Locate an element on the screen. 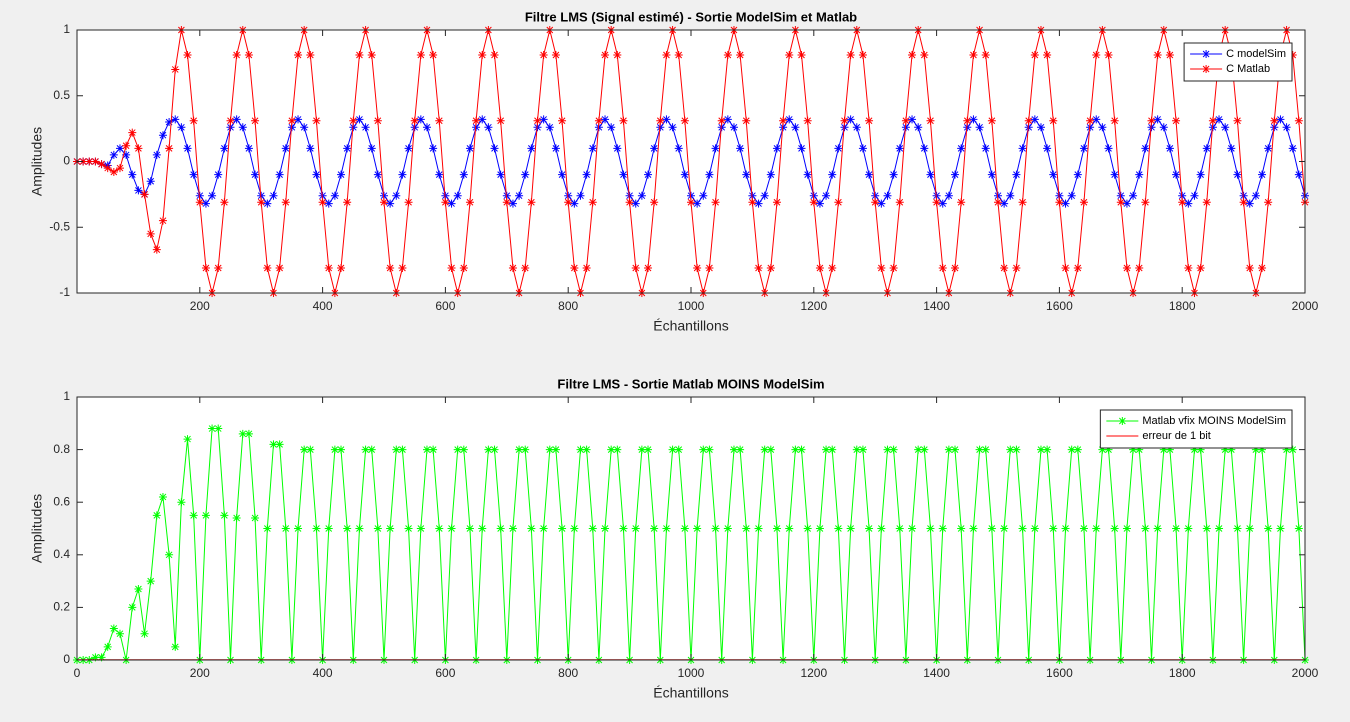 This screenshot has height=722, width=1350. x-tick-label: 200 is located at coordinates (200, 673).